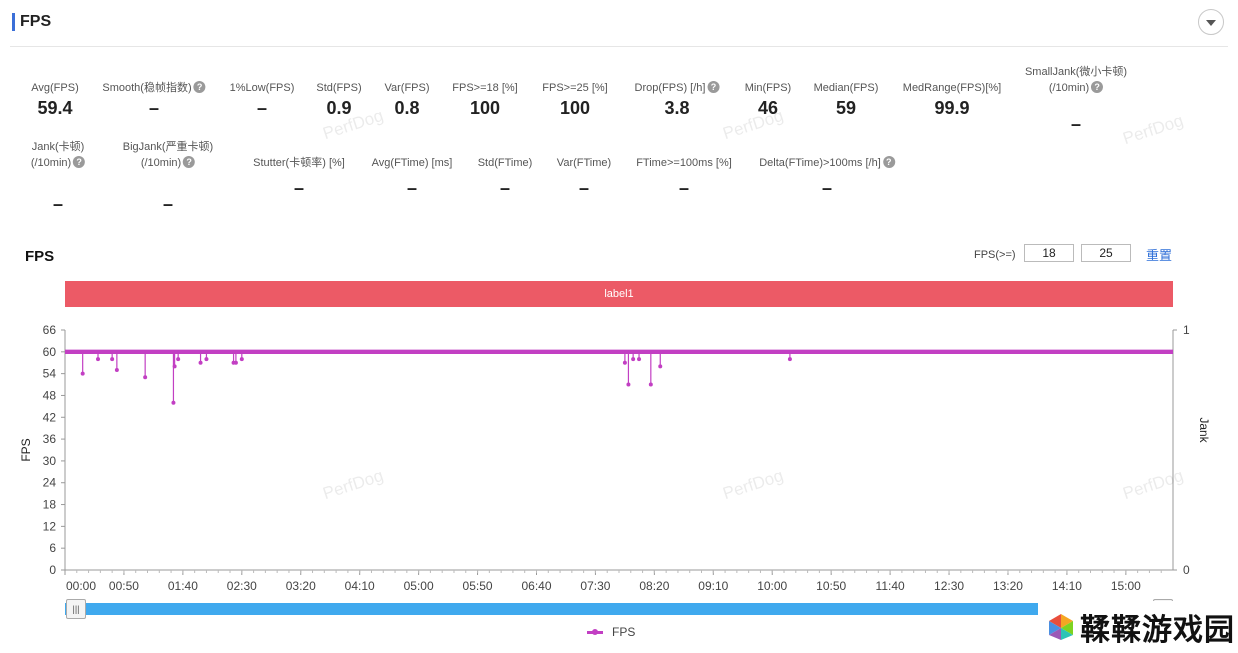 This screenshot has width=1238, height=653. What do you see at coordinates (1067, 586) in the screenshot?
I see `x-tick-label: 14:10` at bounding box center [1067, 586].